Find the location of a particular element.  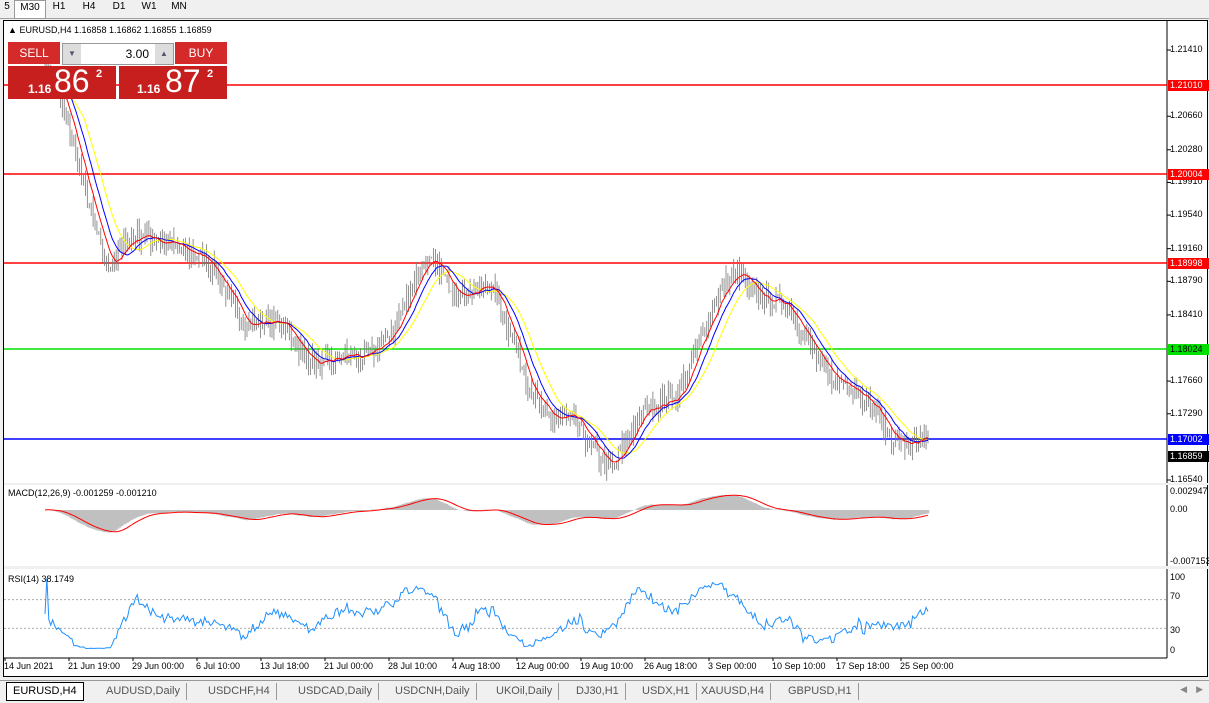

scroll-left-icon: ◀ is located at coordinates (1183, 689).